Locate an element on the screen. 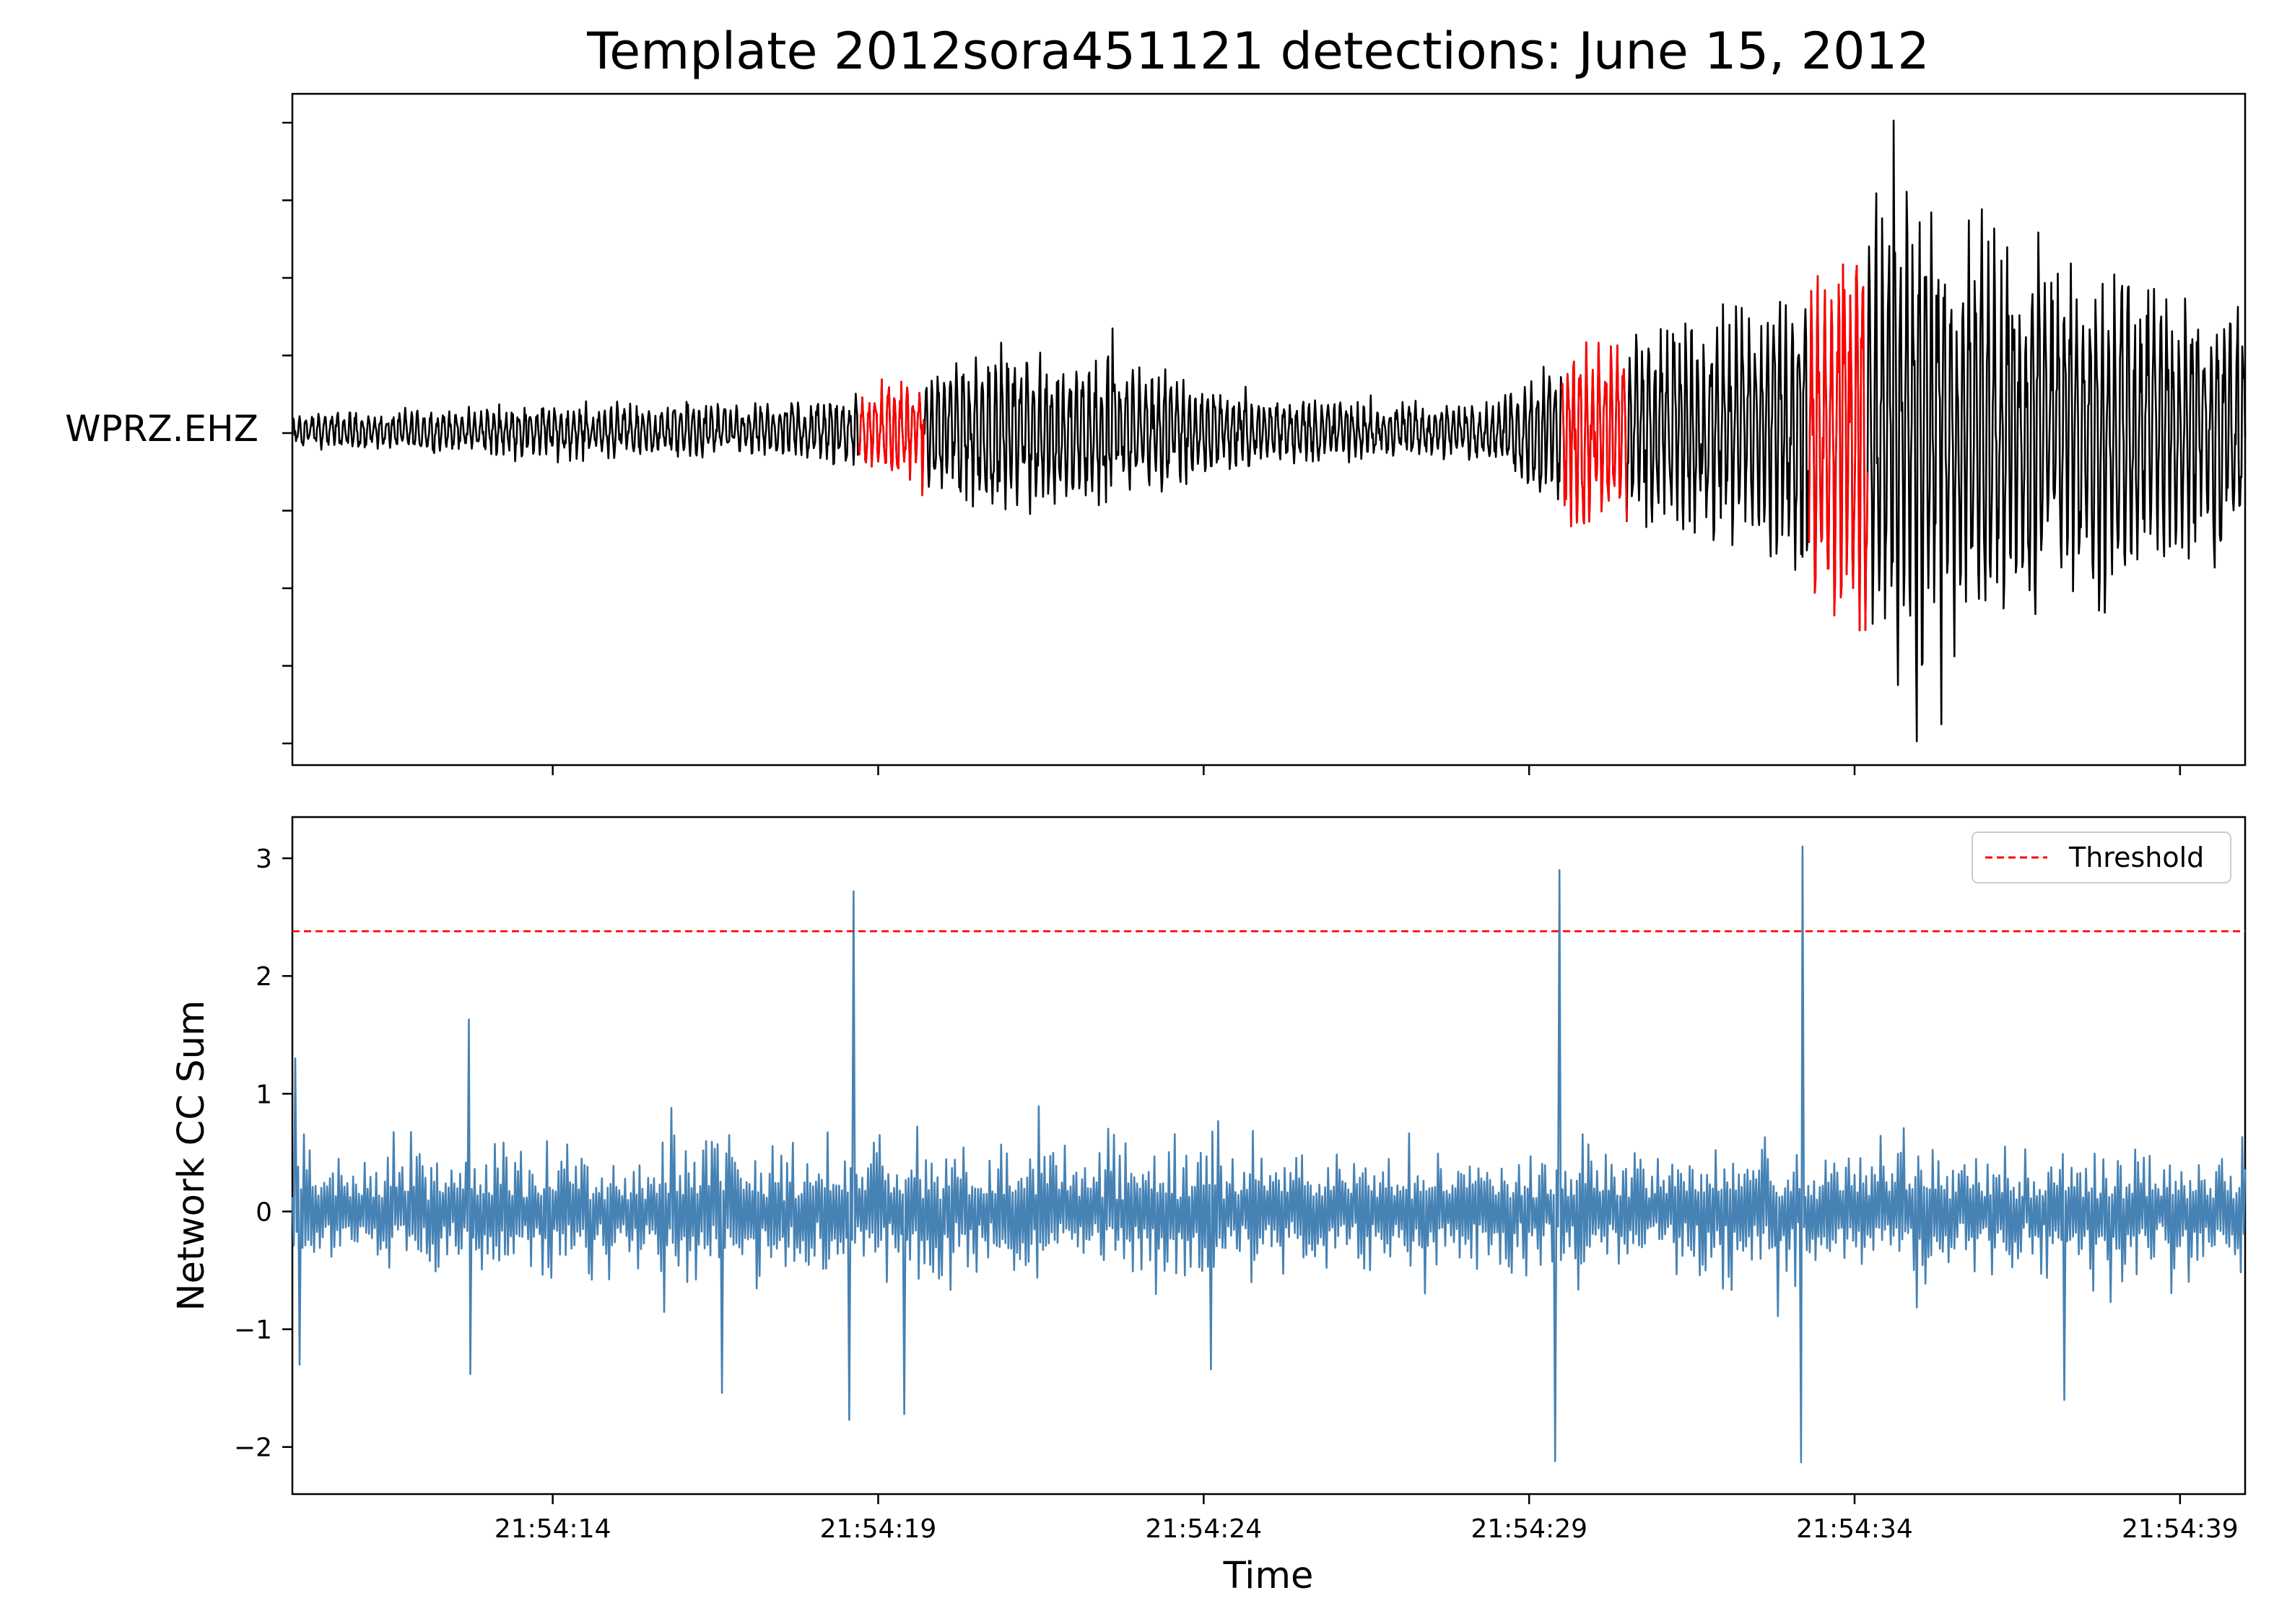  legend: Threshold is located at coordinates (2102, 857).